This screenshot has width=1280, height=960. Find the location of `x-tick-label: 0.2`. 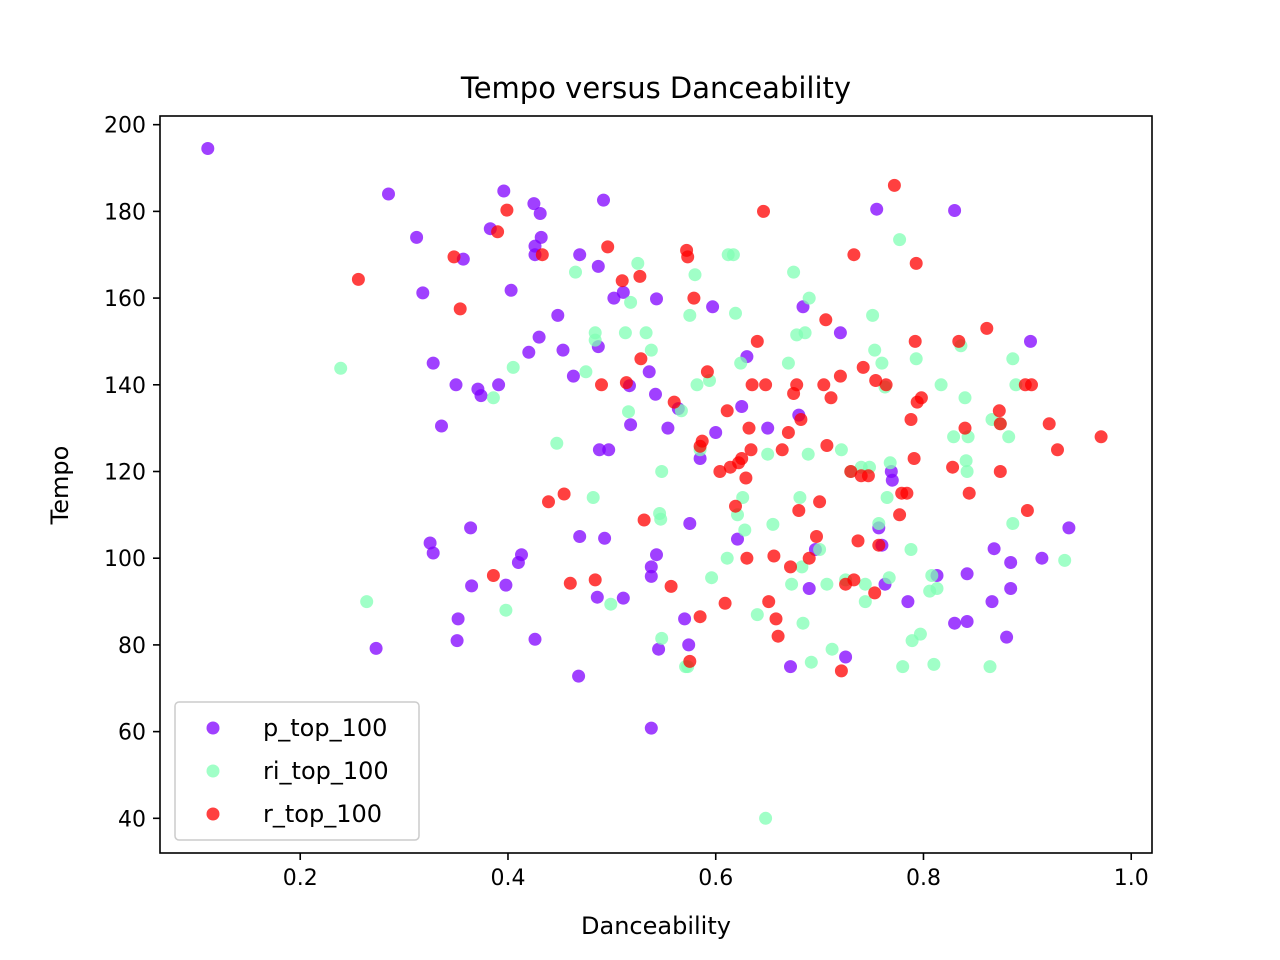

x-tick-label: 0.2 is located at coordinates (300, 878).